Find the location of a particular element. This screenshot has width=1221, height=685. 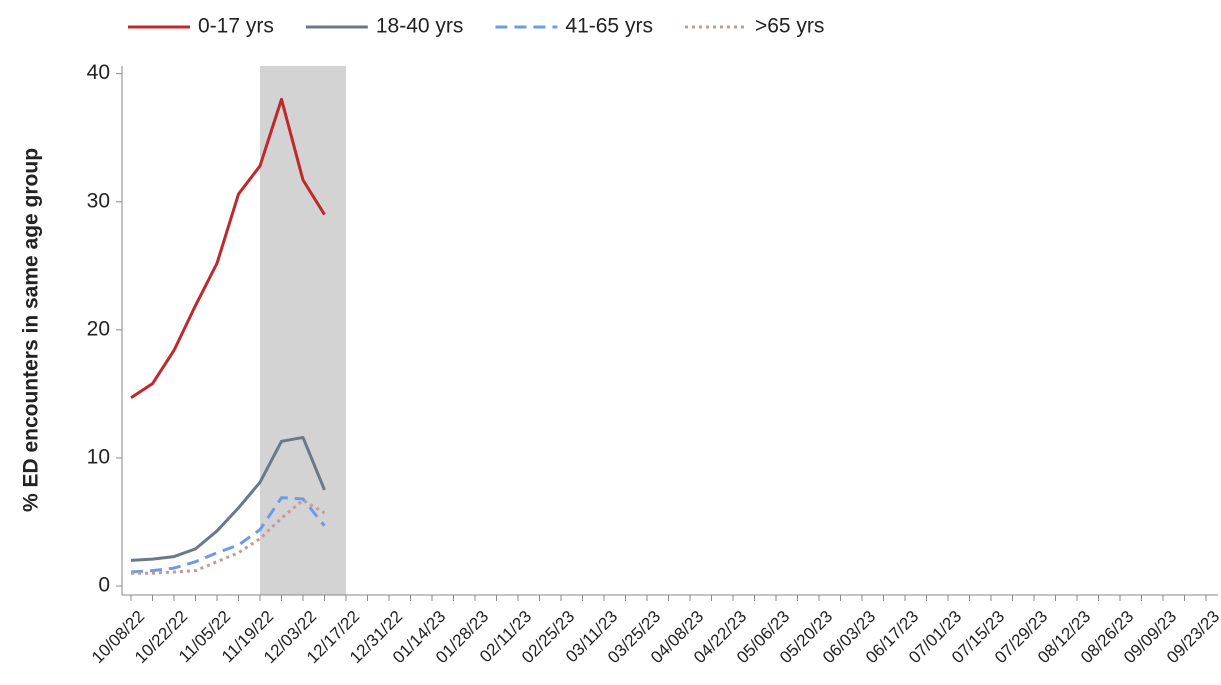

y-tick-label: 10 is located at coordinates (98, 456).